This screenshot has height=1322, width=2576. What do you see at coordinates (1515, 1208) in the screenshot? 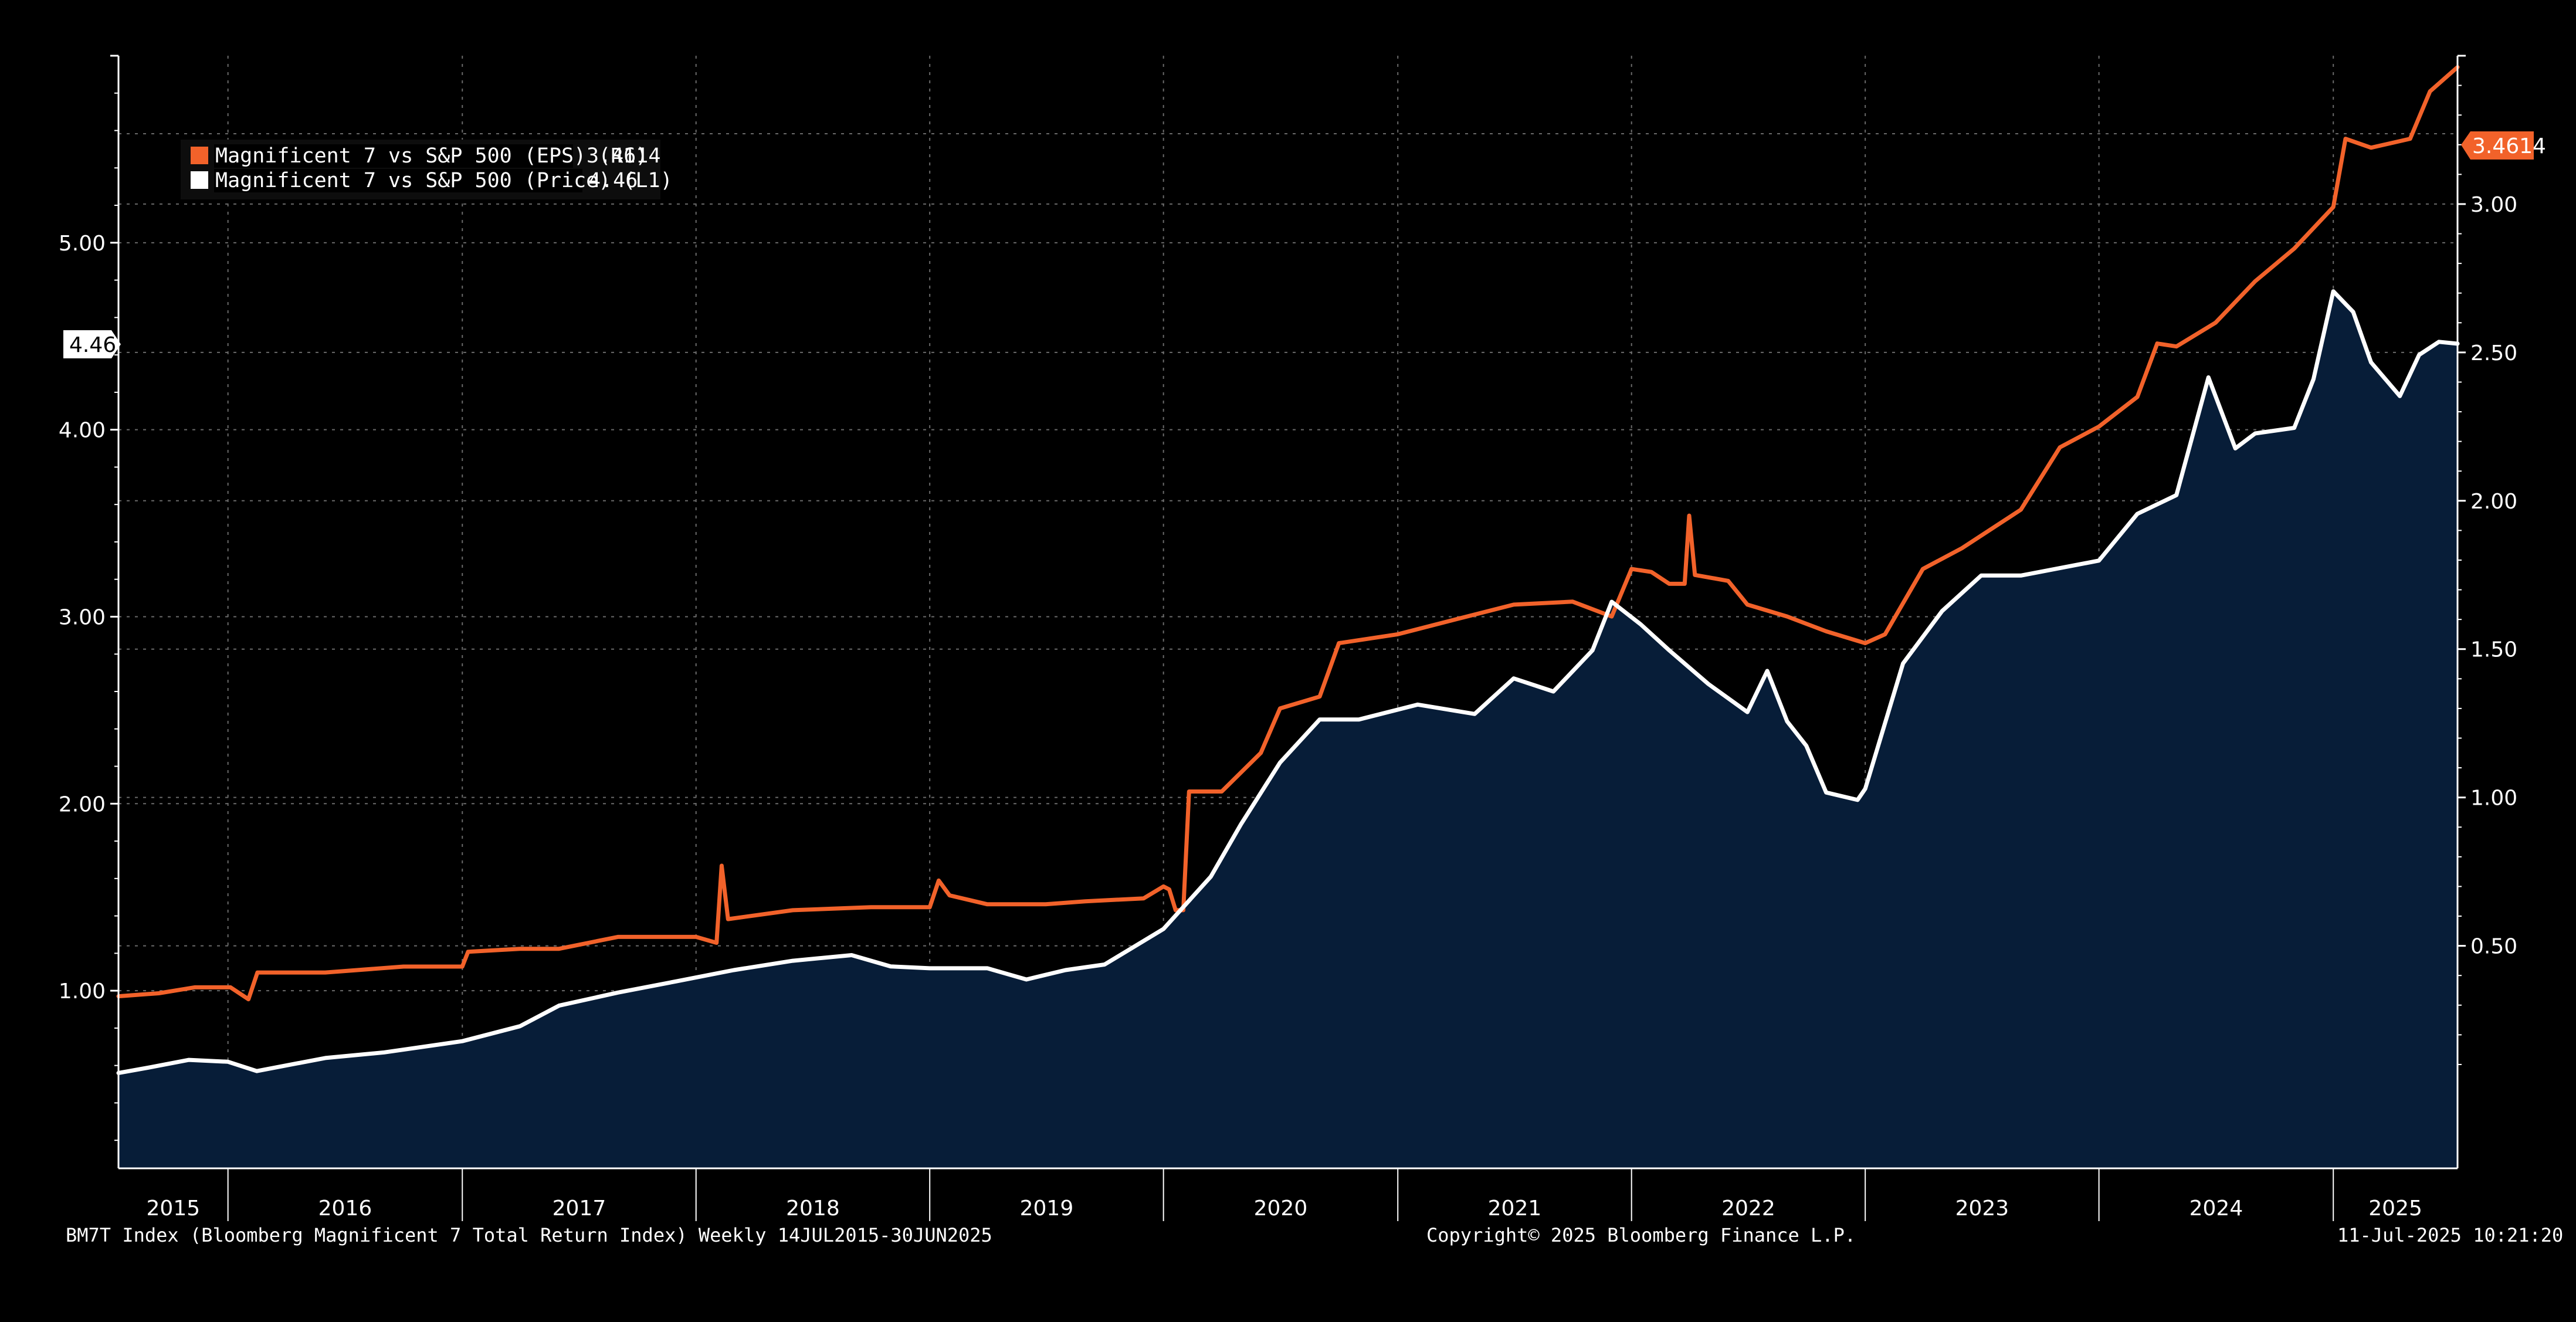
I see `x-axis-tick-label: 2021` at bounding box center [1515, 1208].